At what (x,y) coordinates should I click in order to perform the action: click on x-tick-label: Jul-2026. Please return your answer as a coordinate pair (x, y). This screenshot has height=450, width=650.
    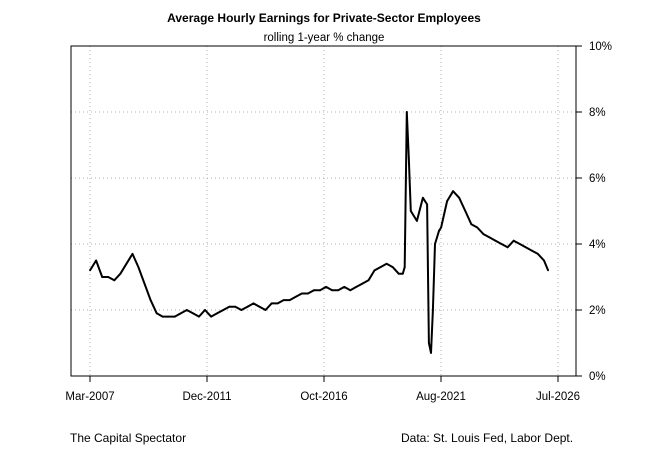
    Looking at the image, I should click on (558, 397).